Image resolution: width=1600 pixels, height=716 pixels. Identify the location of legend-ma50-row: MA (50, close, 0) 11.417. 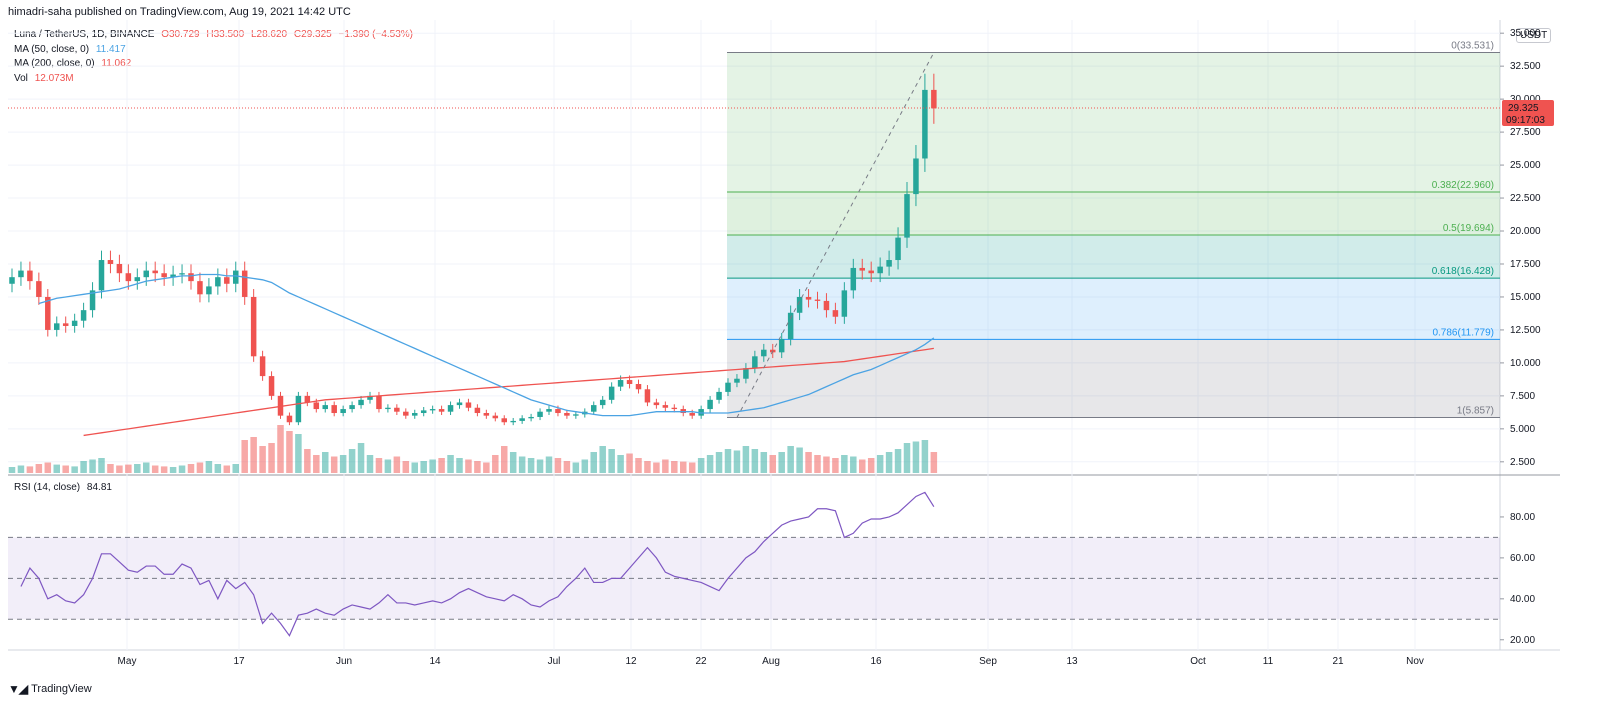
(70, 49).